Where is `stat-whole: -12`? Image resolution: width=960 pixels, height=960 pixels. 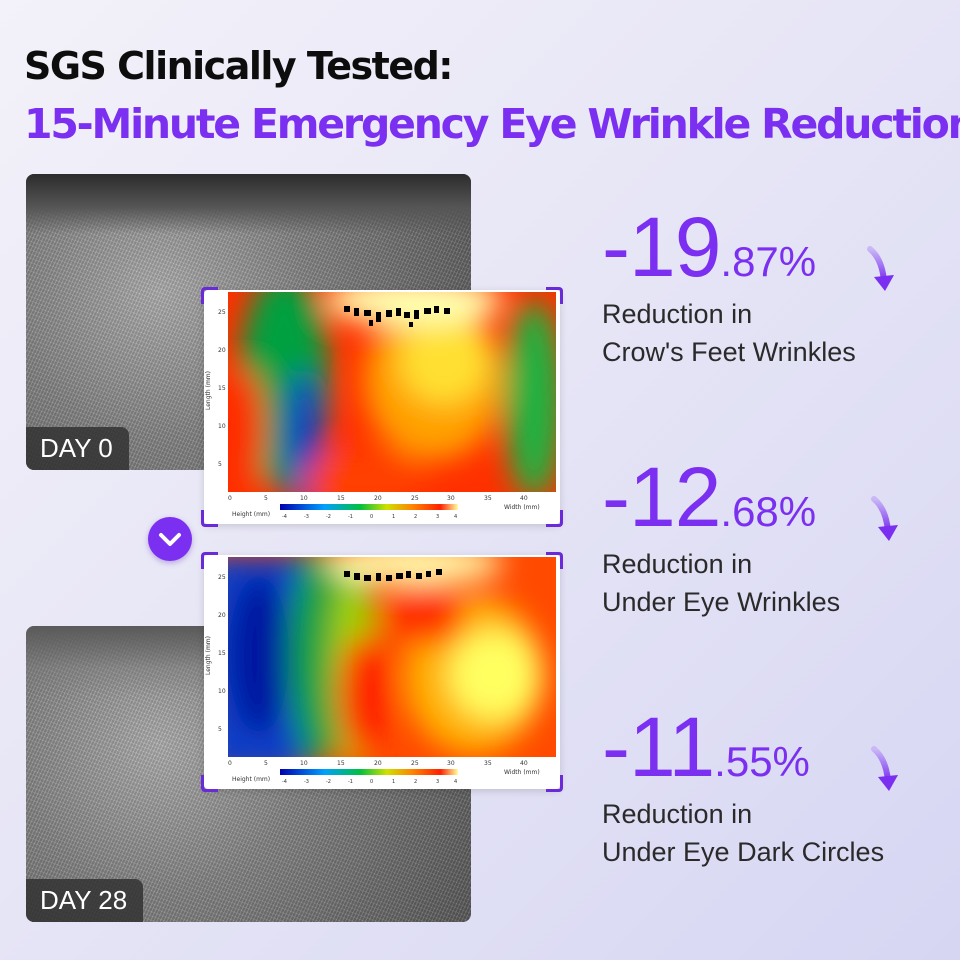
stat-whole: -12 is located at coordinates (661, 497).